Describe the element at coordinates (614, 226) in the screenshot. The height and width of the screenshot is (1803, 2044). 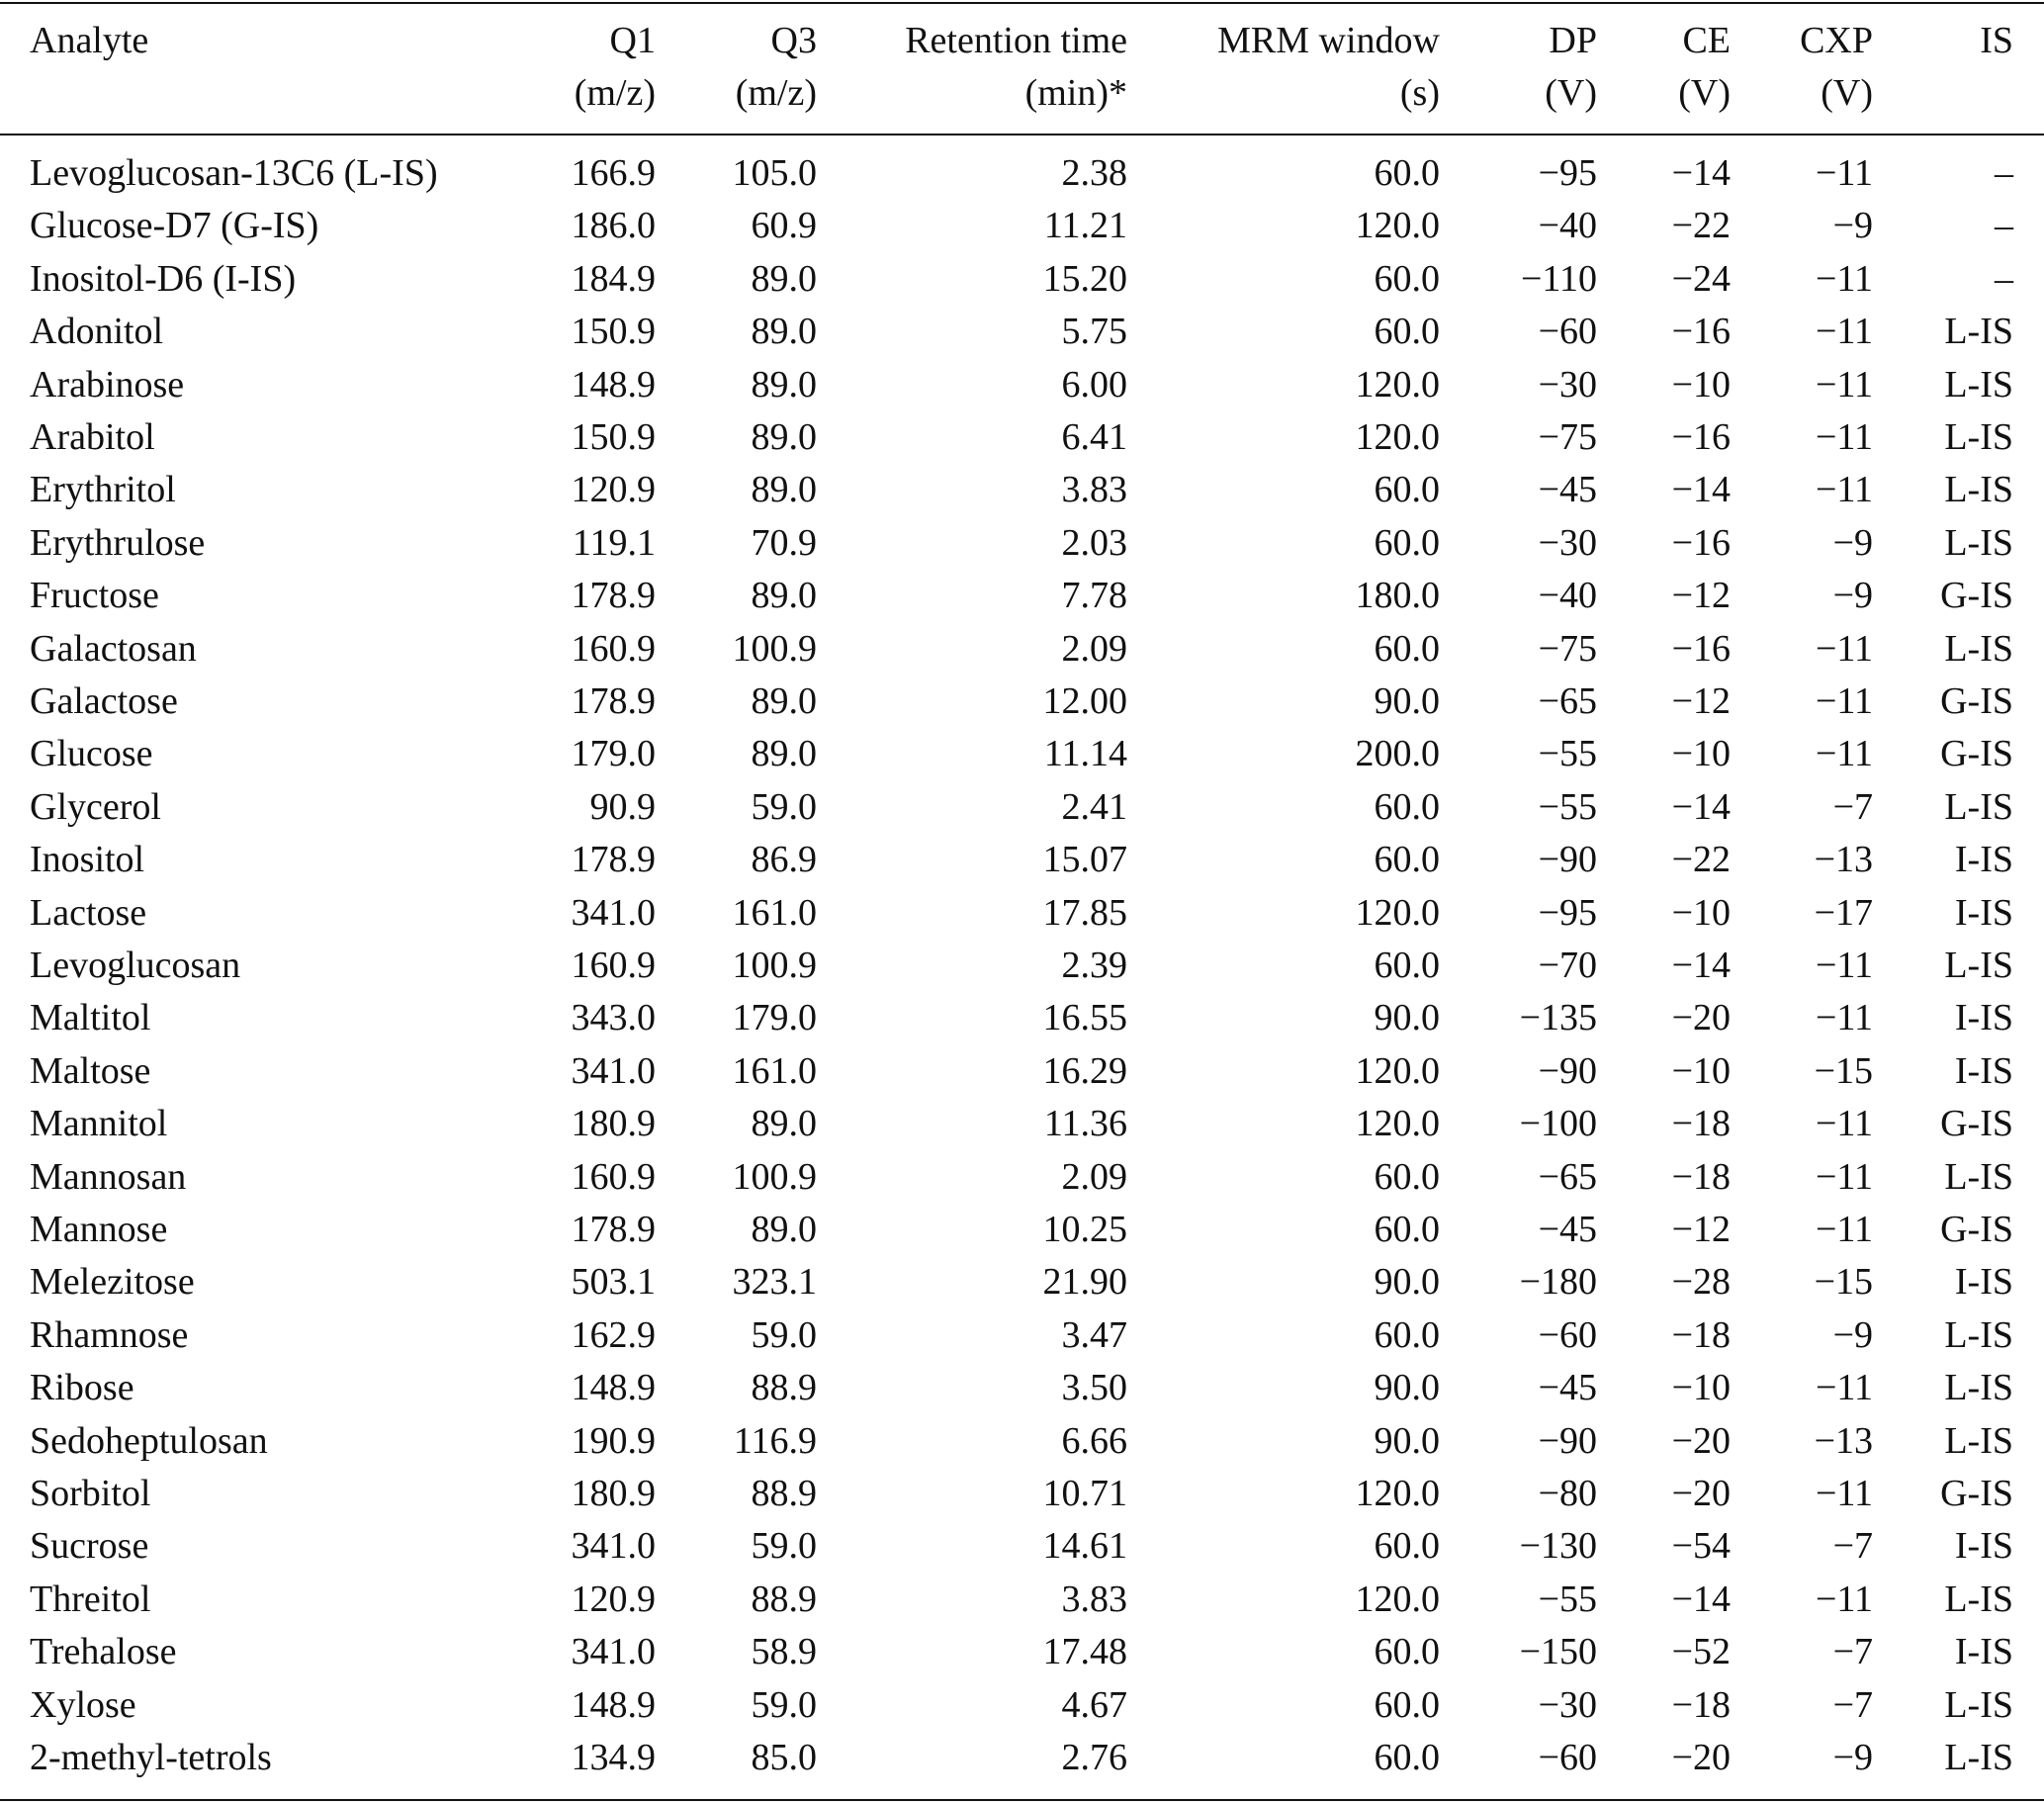
I see `table-cell: 186.0` at that location.